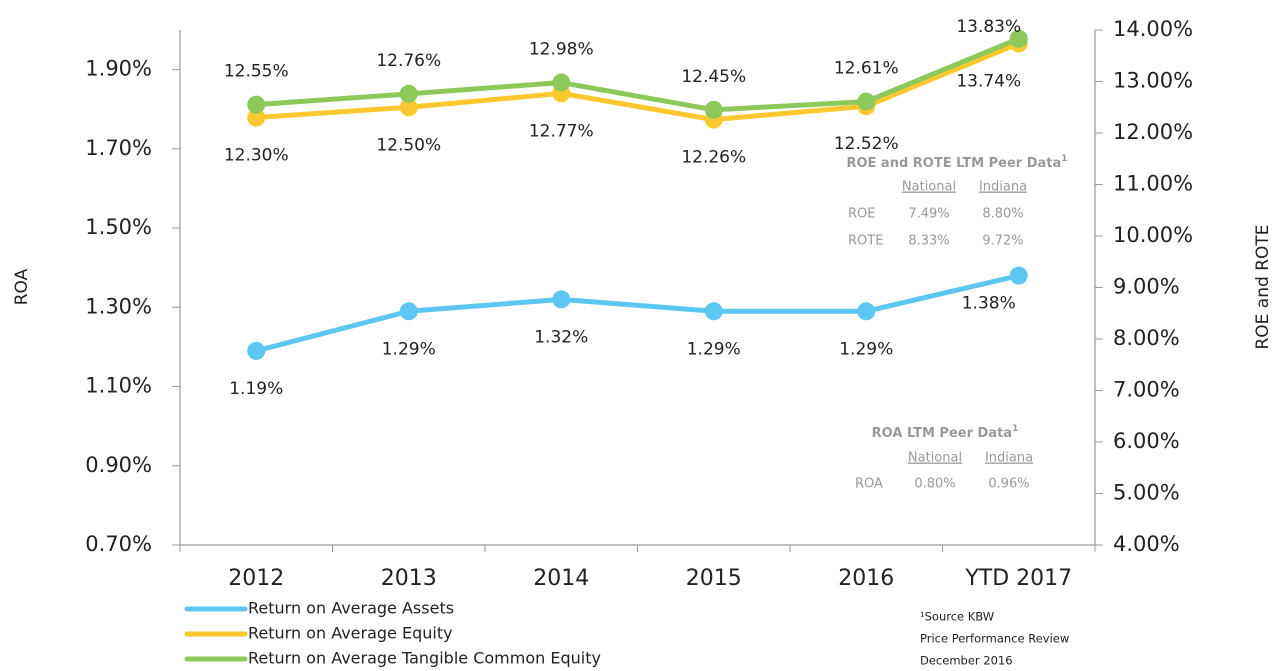  I want to click on data-label: 12.61%, so click(866, 69).